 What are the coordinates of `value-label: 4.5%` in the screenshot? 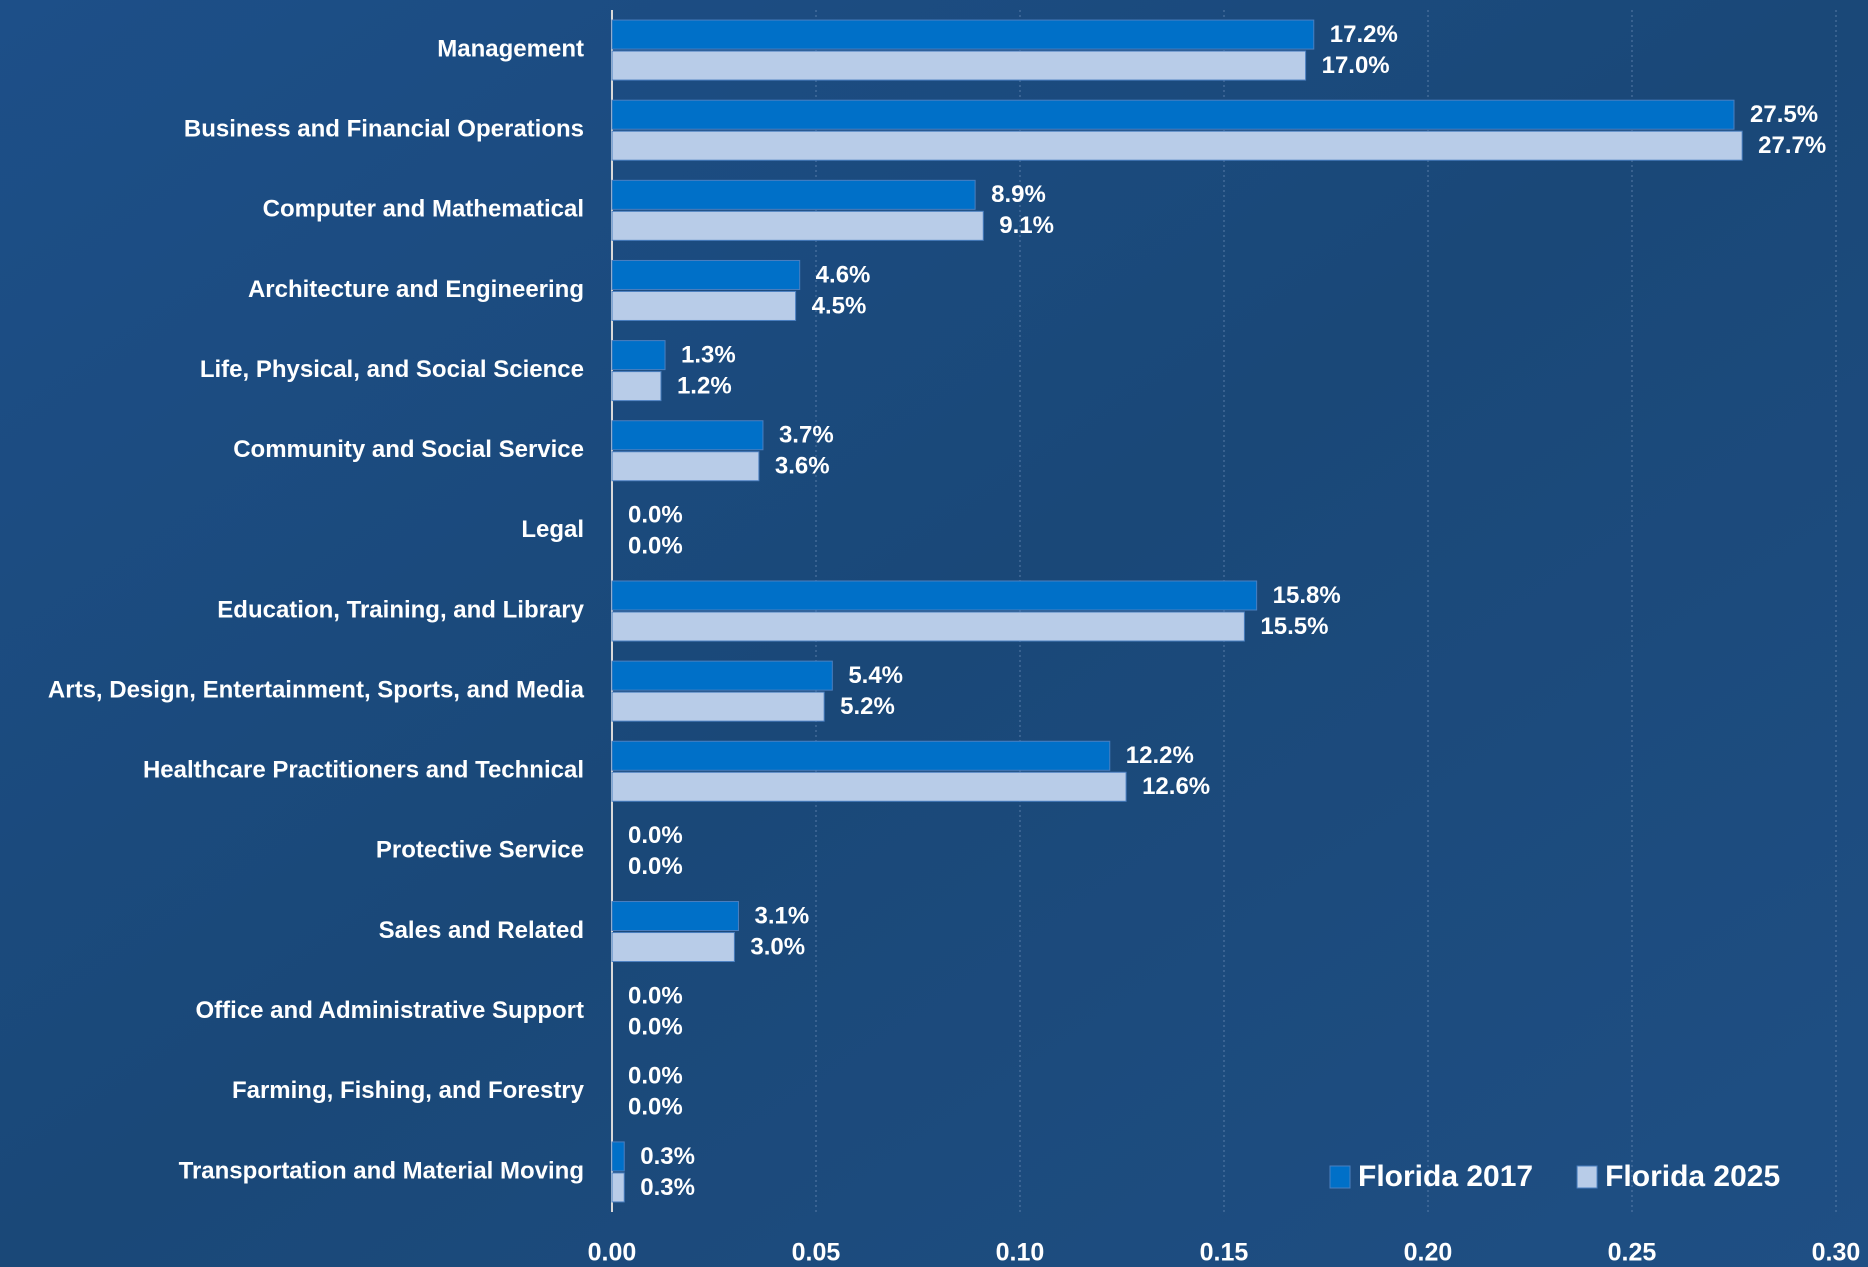 It's located at (839, 305).